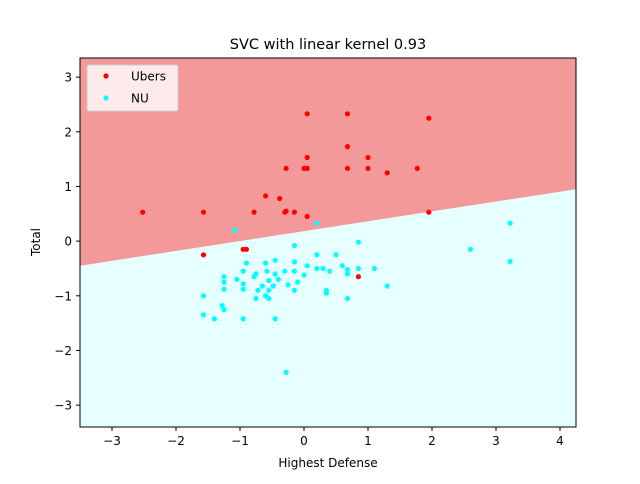 The image size is (640, 484). What do you see at coordinates (68, 132) in the screenshot?
I see `y-tick-label: 2` at bounding box center [68, 132].